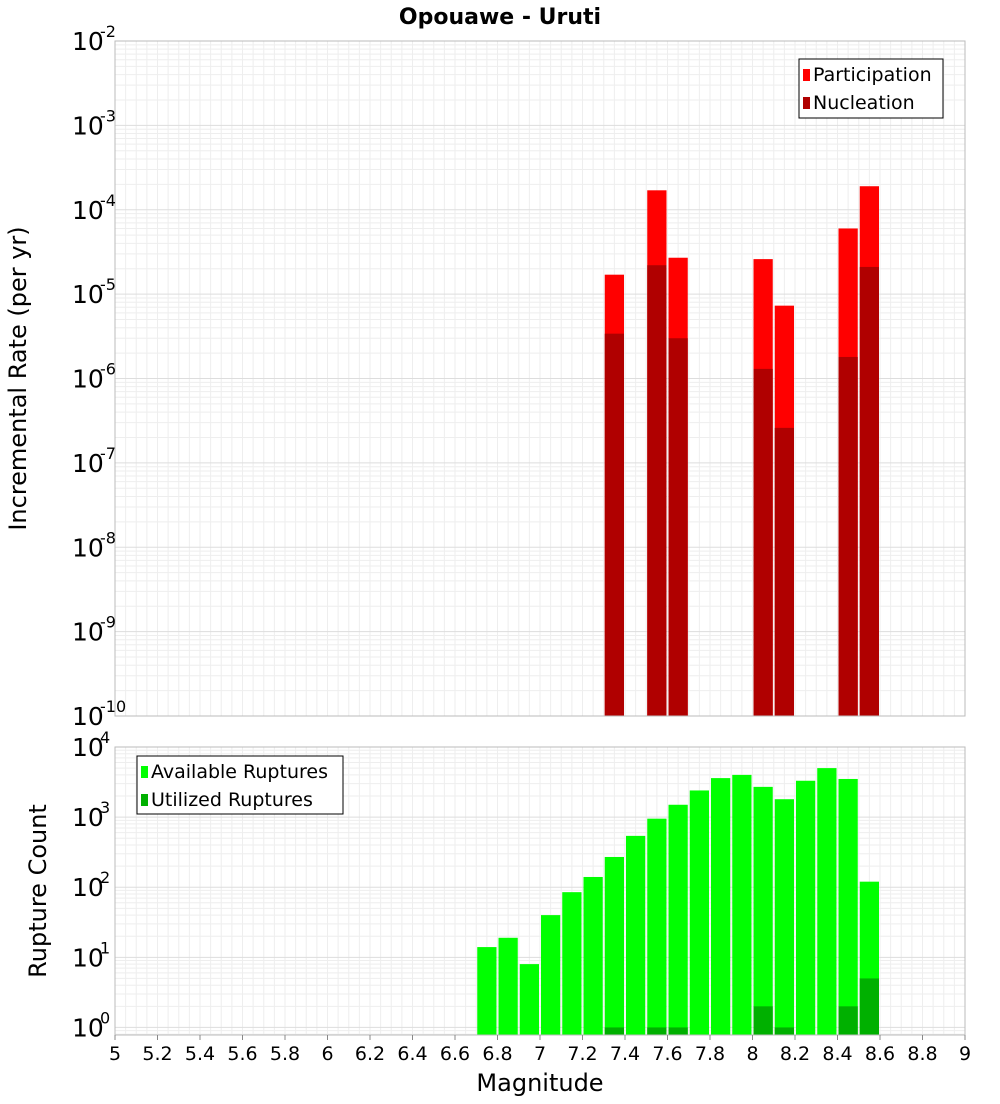 The height and width of the screenshot is (1104, 1000). I want to click on legend-label-nucleation: Nucleation, so click(864, 103).